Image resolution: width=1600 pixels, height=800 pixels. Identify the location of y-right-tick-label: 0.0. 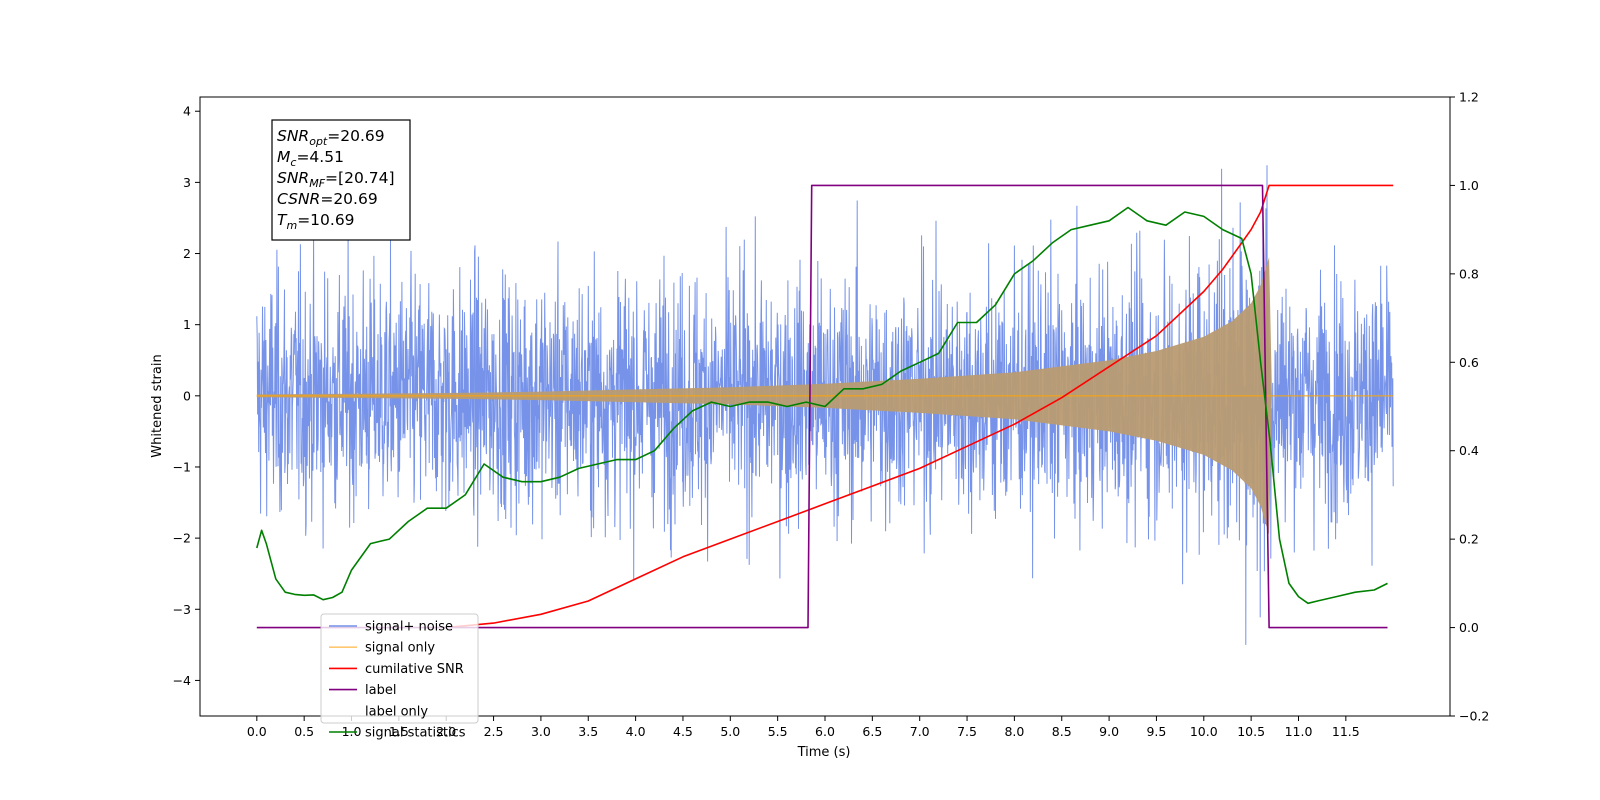
(1469, 627).